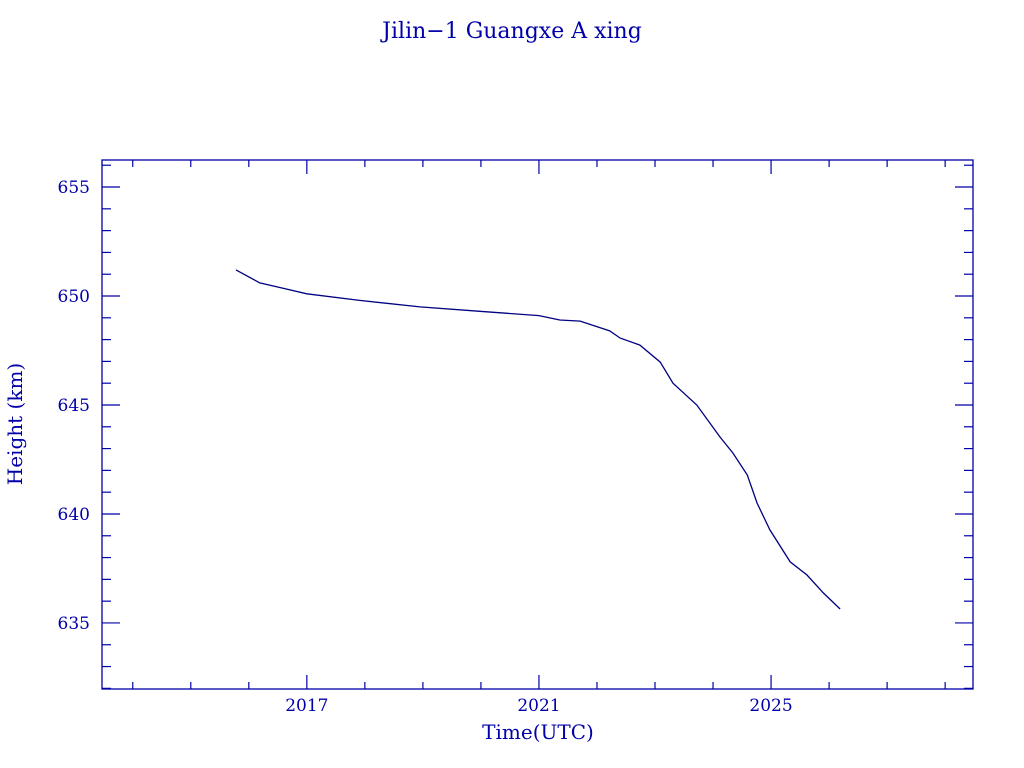 The width and height of the screenshot is (1024, 768). Describe the element at coordinates (74, 297) in the screenshot. I see `y-tick-label: 650` at that location.